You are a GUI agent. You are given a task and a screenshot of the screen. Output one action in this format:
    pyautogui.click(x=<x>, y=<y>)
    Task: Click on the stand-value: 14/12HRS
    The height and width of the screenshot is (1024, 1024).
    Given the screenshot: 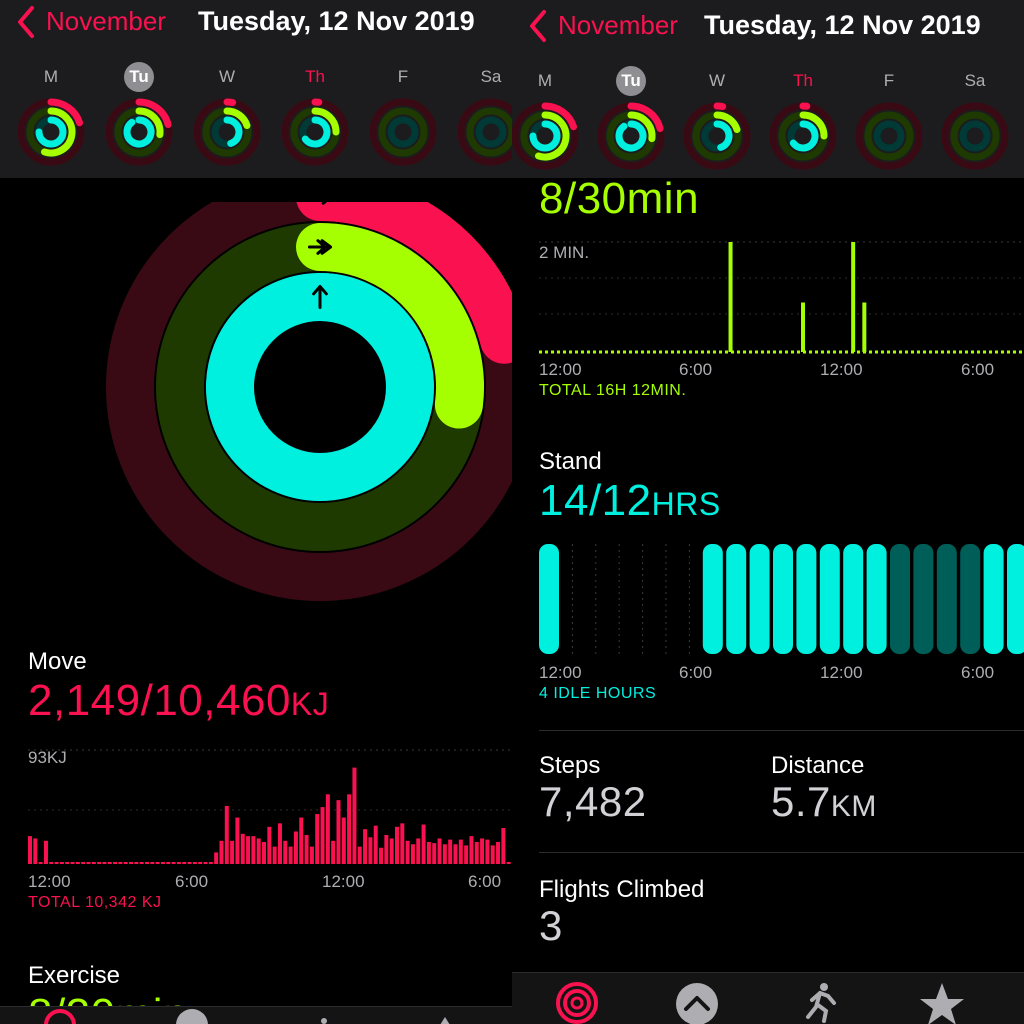 What is the action you would take?
    pyautogui.click(x=630, y=501)
    